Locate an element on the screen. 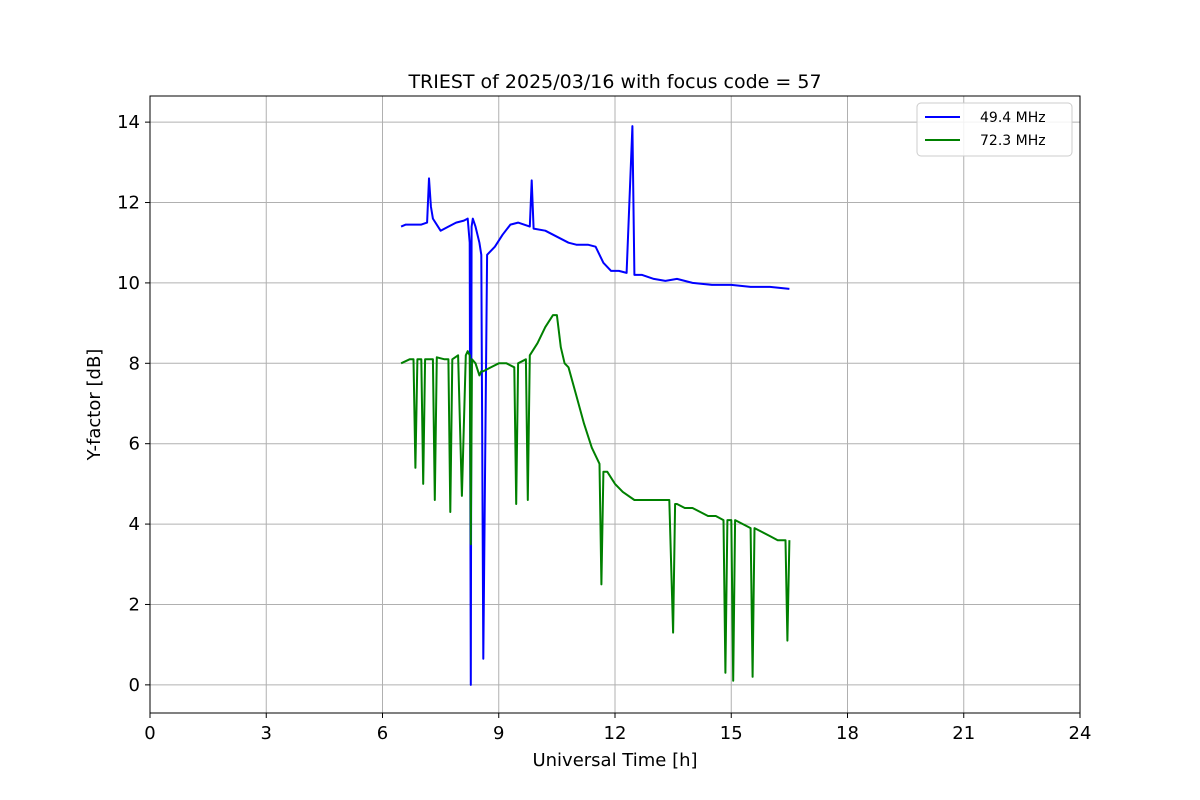 The width and height of the screenshot is (1200, 800). x-axis-label: Universal Time [h] is located at coordinates (614, 760).